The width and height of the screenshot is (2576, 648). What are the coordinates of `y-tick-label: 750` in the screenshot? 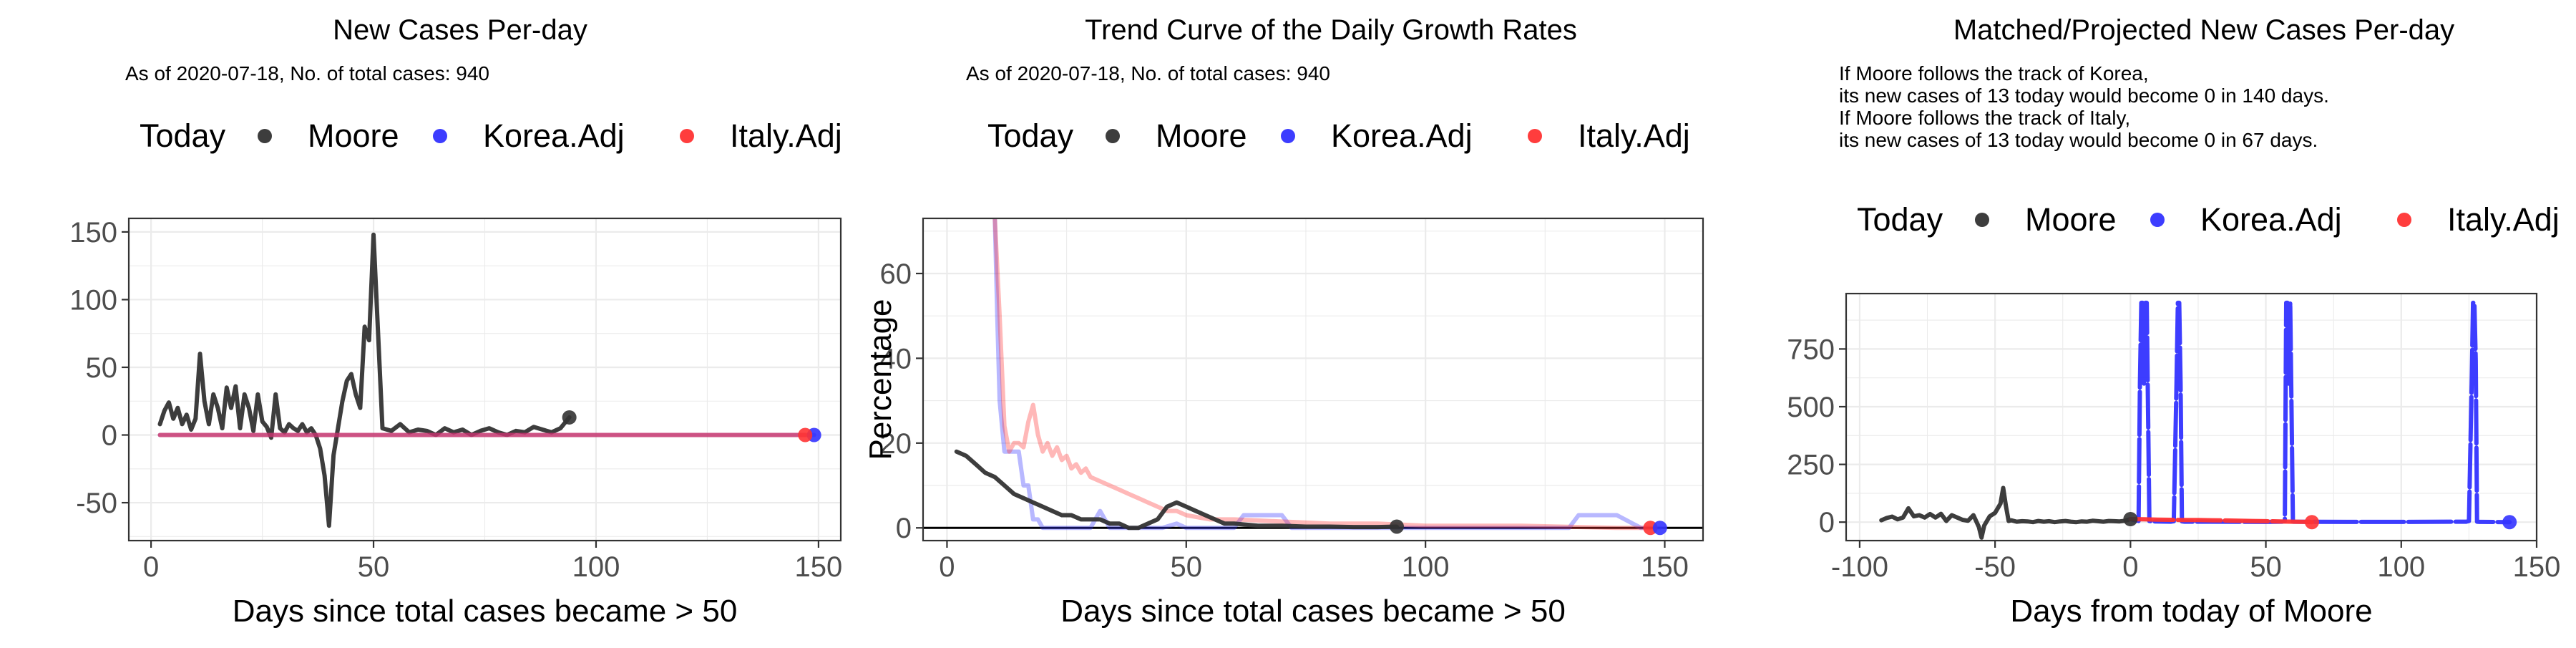 It's located at (1811, 350).